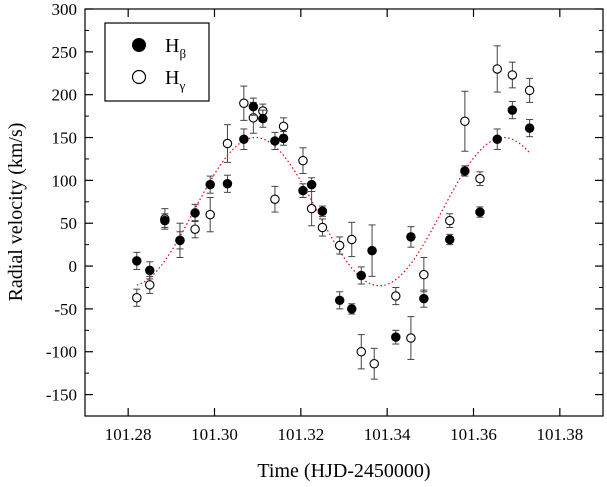 The width and height of the screenshot is (607, 487). Describe the element at coordinates (473, 434) in the screenshot. I see `x-tick-label: 101.36` at that location.